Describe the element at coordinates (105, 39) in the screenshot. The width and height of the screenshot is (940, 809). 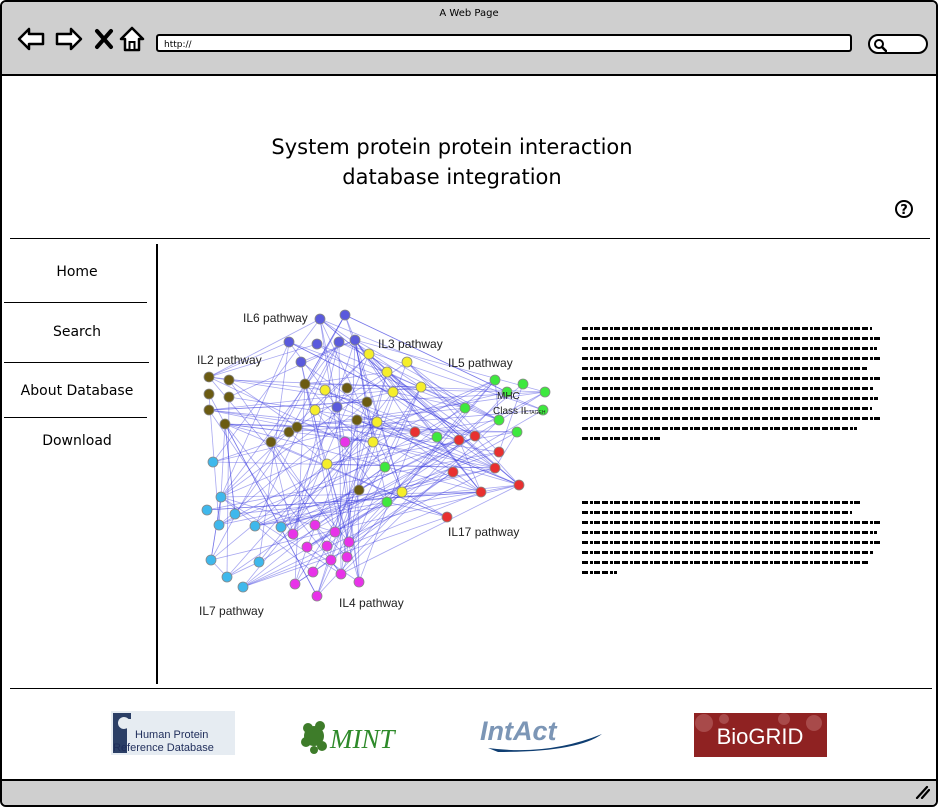
I see `close-icon` at that location.